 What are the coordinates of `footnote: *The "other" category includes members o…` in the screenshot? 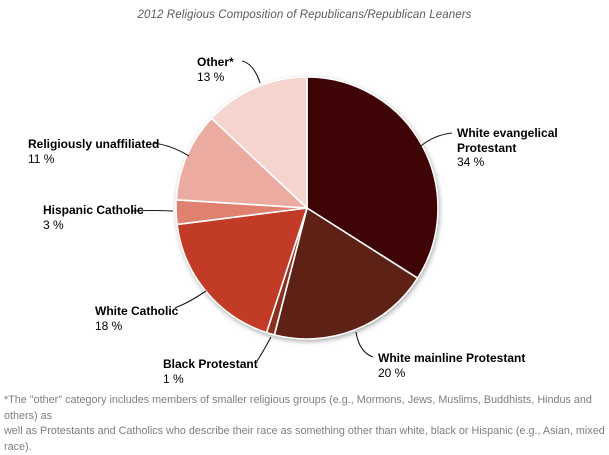 It's located at (305, 424).